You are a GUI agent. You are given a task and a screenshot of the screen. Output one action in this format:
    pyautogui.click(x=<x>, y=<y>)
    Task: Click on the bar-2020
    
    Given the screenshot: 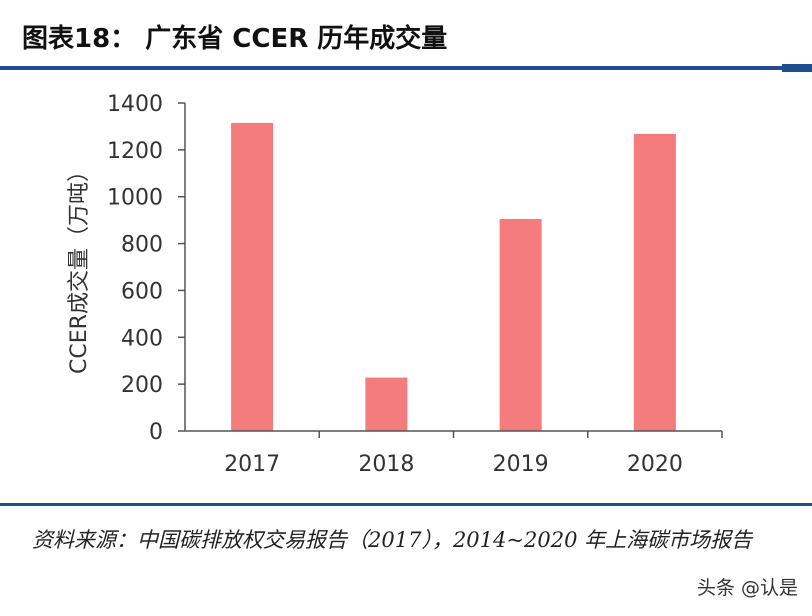 What is the action you would take?
    pyautogui.click(x=654, y=282)
    